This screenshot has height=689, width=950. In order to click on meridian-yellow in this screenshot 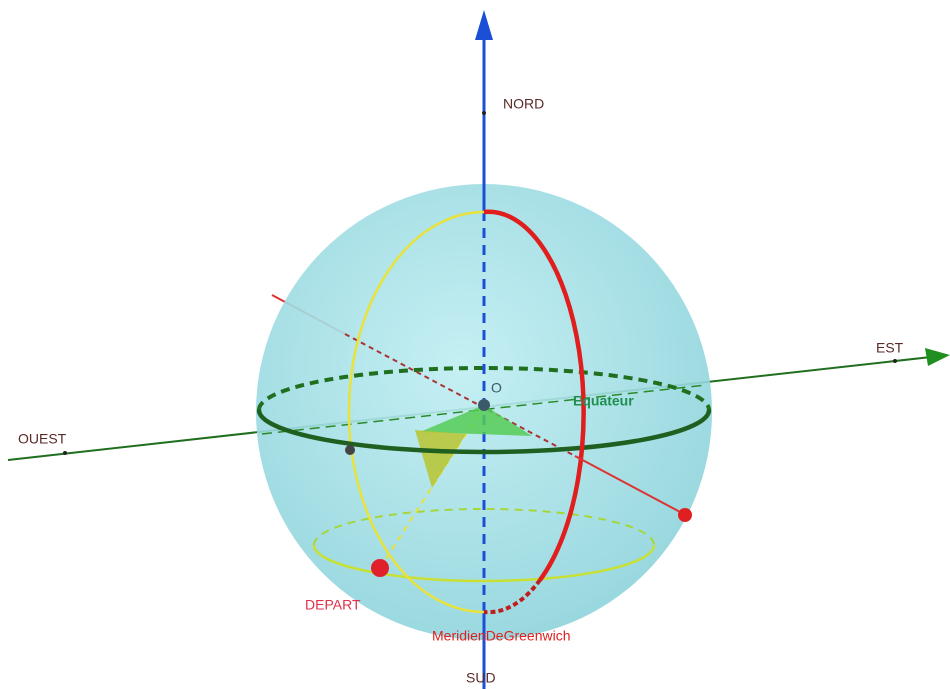, I will do `click(416, 412)`.